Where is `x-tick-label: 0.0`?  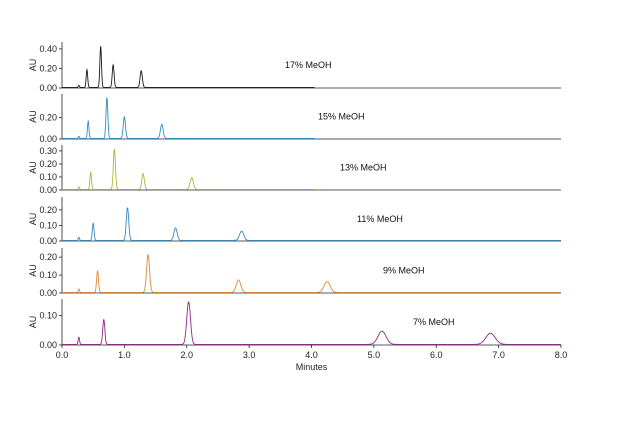
x-tick-label: 0.0 is located at coordinates (62, 355).